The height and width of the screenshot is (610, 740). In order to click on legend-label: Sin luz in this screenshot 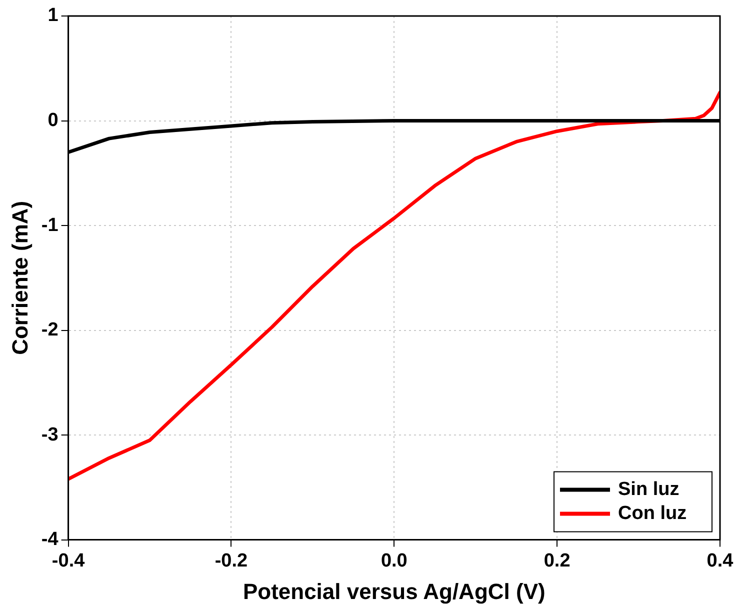, I will do `click(649, 489)`.